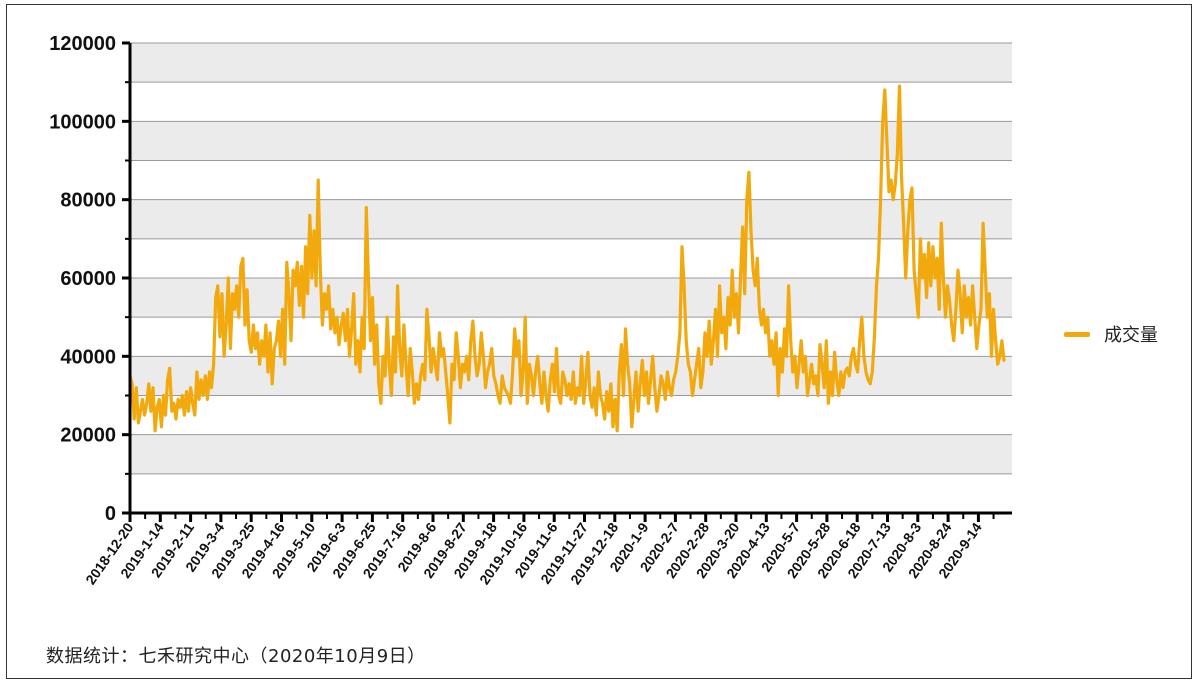 The height and width of the screenshot is (685, 1200). I want to click on y-tick-label: 120000, so click(82, 44).